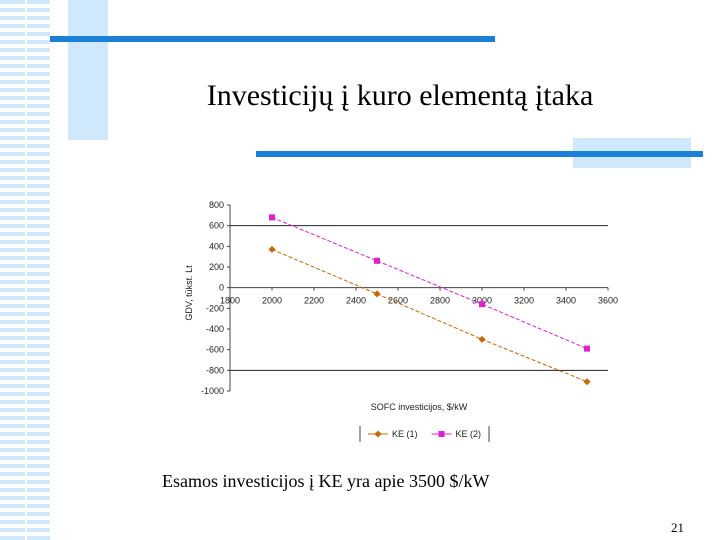  I want to click on x-axis-label: SOFC investicijos, $/kW, so click(419, 407).